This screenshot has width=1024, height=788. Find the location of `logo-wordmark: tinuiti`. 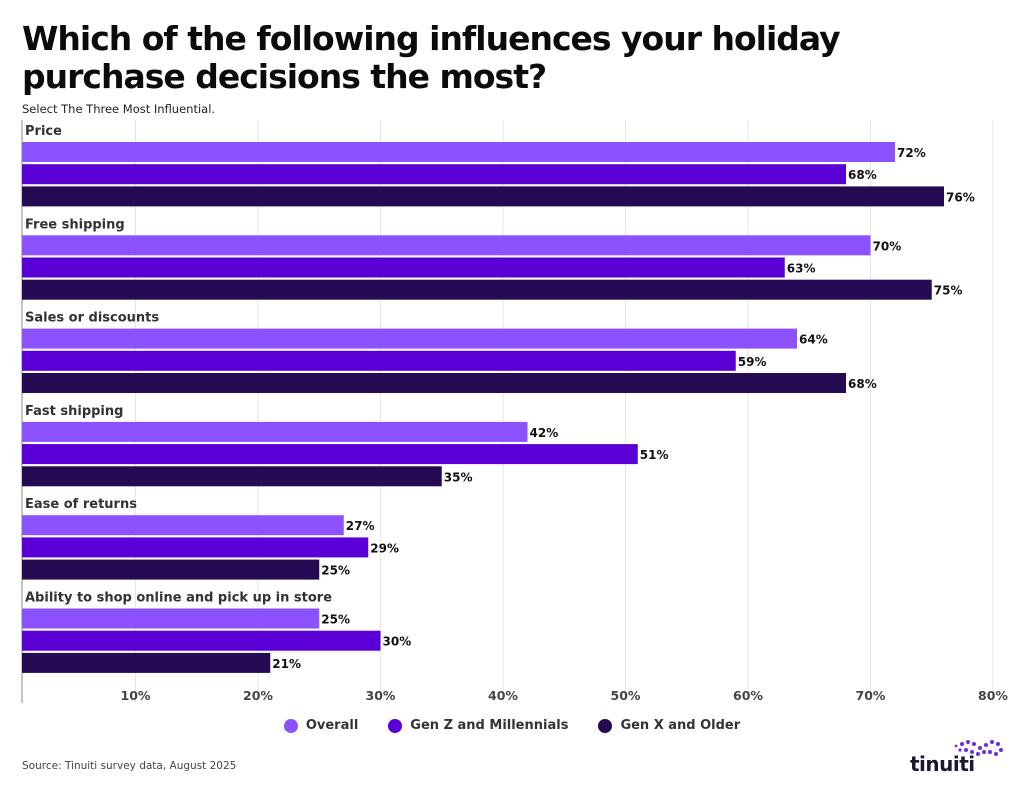

logo-wordmark: tinuiti is located at coordinates (942, 764).